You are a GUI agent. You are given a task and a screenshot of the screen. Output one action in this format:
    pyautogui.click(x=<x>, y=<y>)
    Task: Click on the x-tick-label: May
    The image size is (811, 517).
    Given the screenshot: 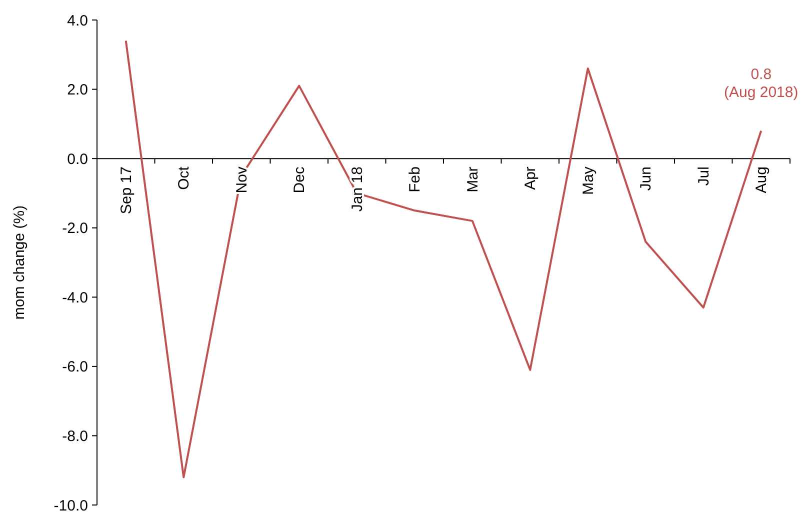 What is the action you would take?
    pyautogui.click(x=588, y=180)
    